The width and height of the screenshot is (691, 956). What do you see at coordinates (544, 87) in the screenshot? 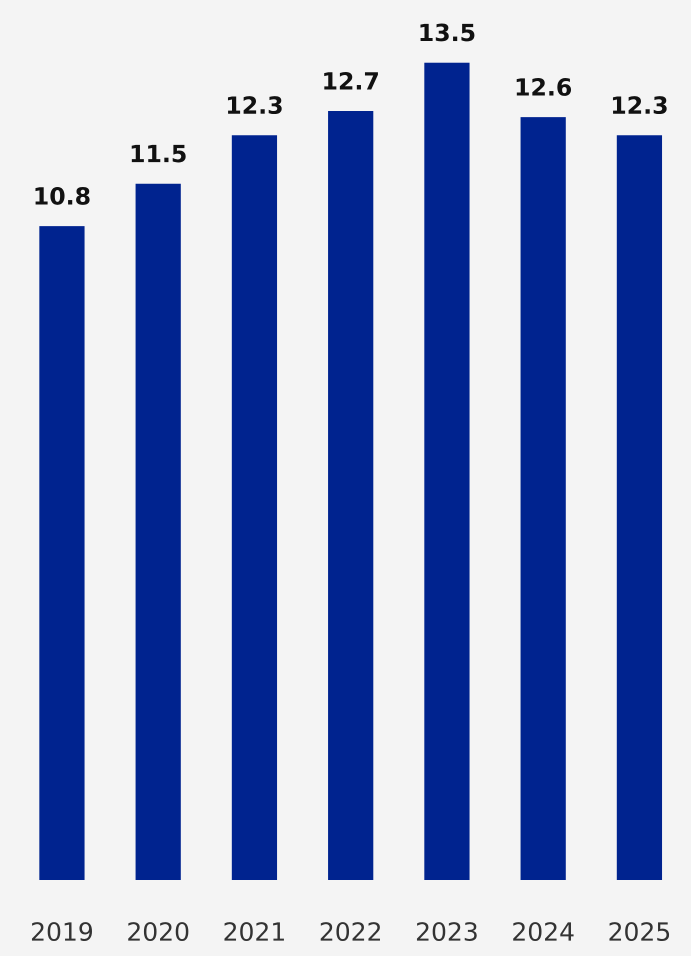
I see `data-label: 12.6` at bounding box center [544, 87].